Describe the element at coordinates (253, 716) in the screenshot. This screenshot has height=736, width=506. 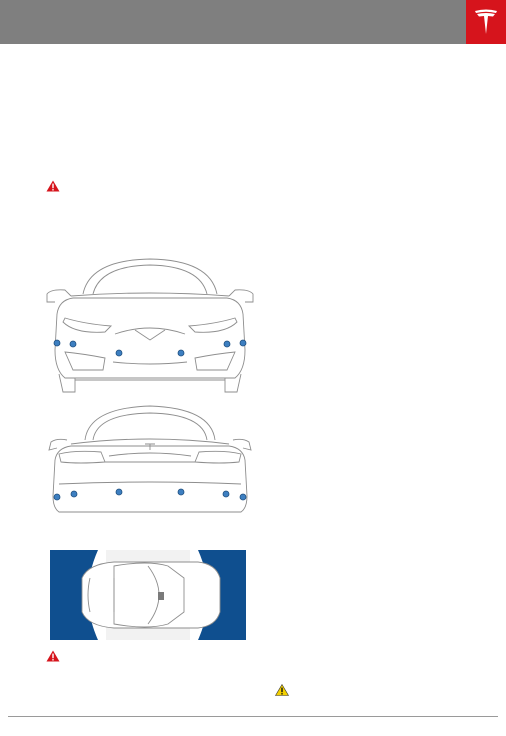
I see `footer-divider` at that location.